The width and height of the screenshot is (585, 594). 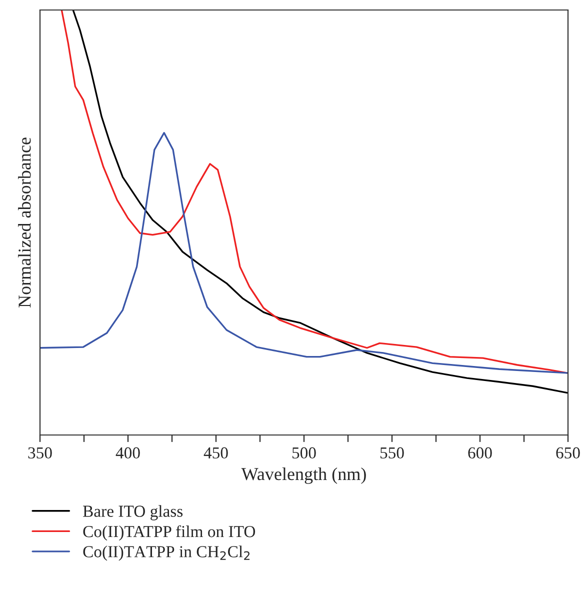 What do you see at coordinates (304, 453) in the screenshot?
I see `x-tick-label: 500` at bounding box center [304, 453].